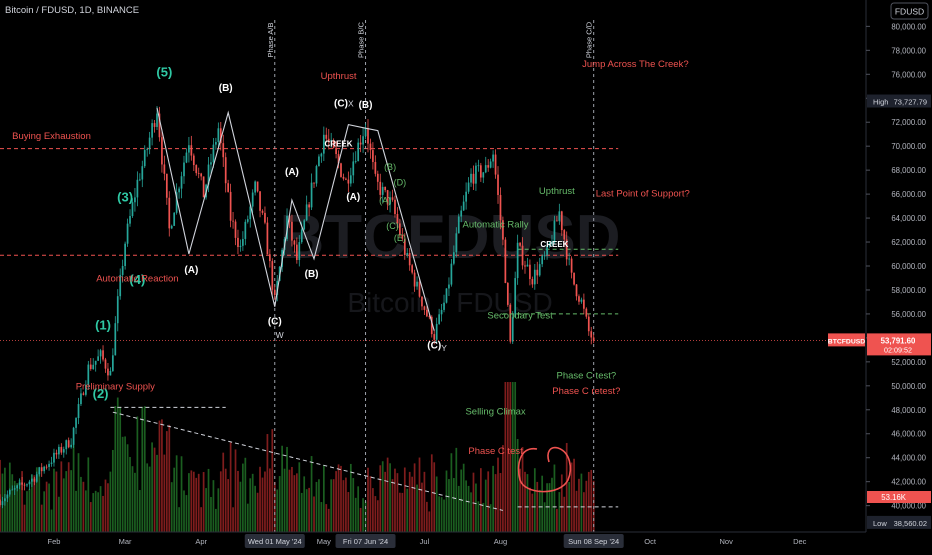 This screenshot has height=555, width=932. What do you see at coordinates (908, 194) in the screenshot?
I see `price-tick-label: 66,000.00` at bounding box center [908, 194].